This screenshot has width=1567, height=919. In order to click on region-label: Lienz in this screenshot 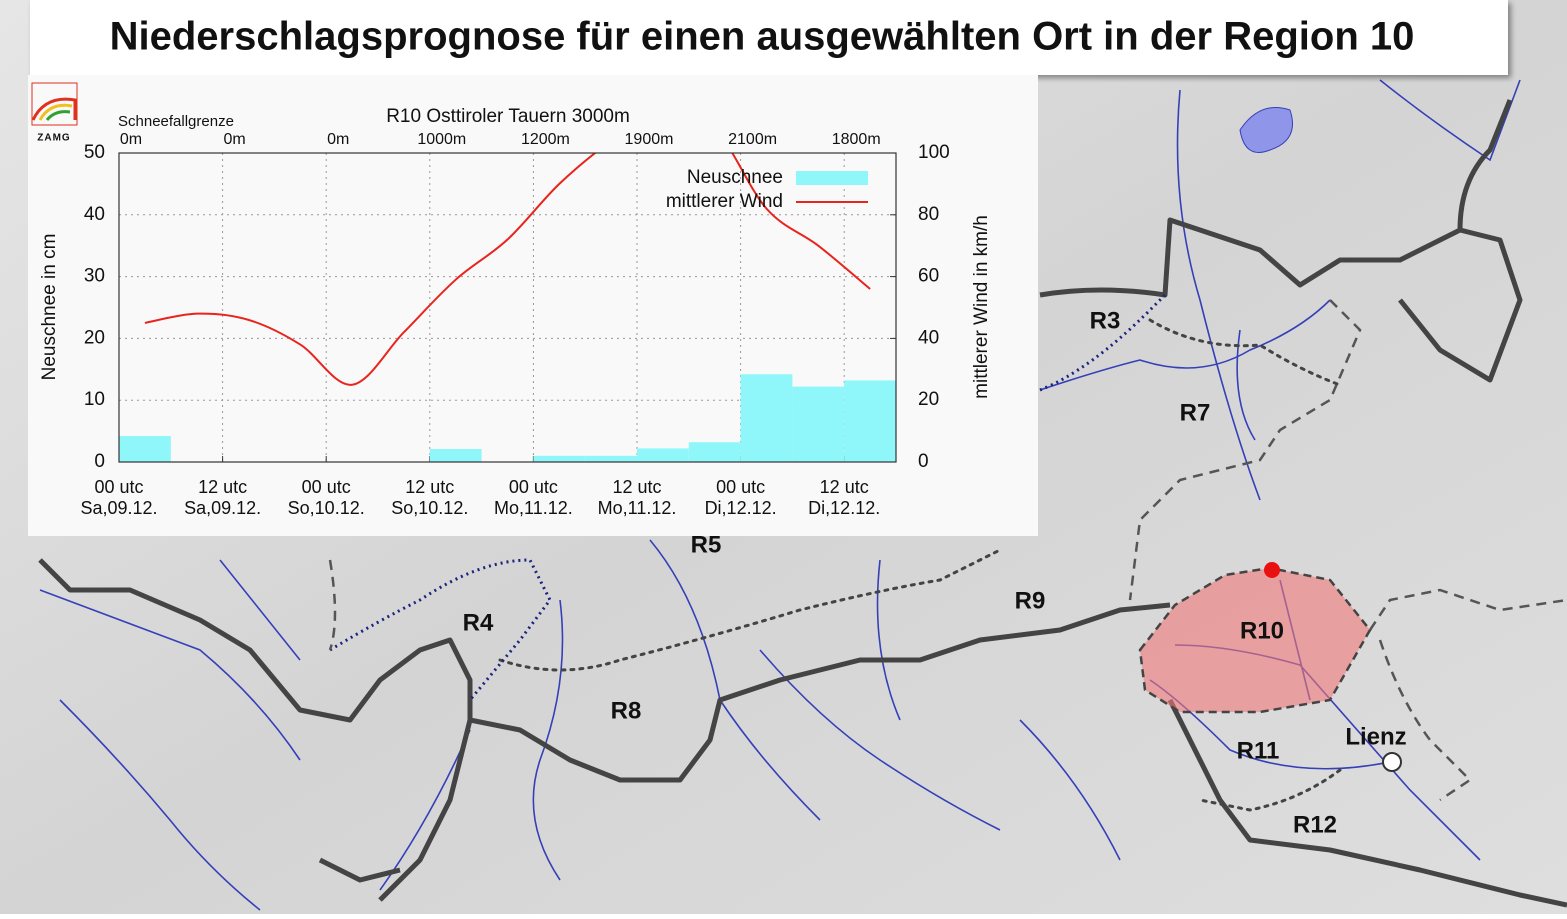, I will do `click(1375, 736)`.